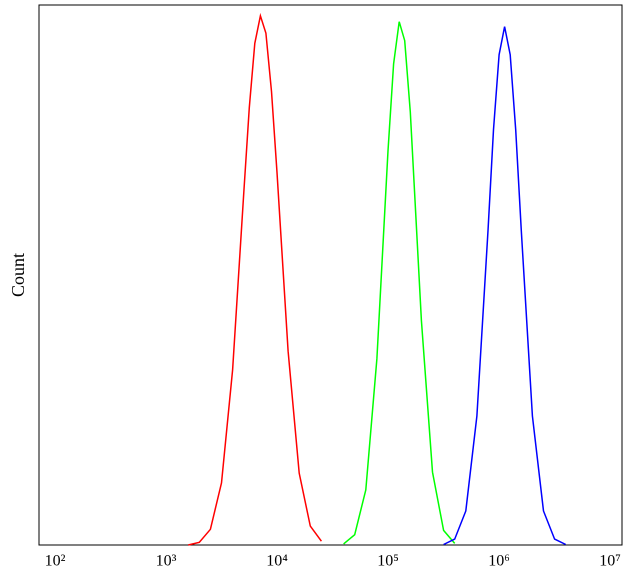 The image size is (631, 581). Describe the element at coordinates (388, 561) in the screenshot. I see `x-tick-label: 10⁵` at that location.